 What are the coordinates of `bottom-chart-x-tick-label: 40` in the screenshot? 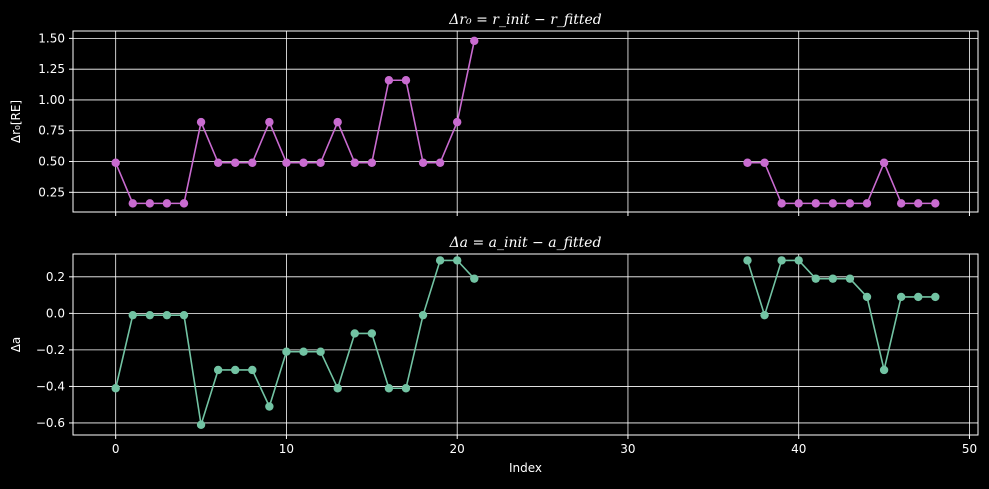 It's located at (798, 449).